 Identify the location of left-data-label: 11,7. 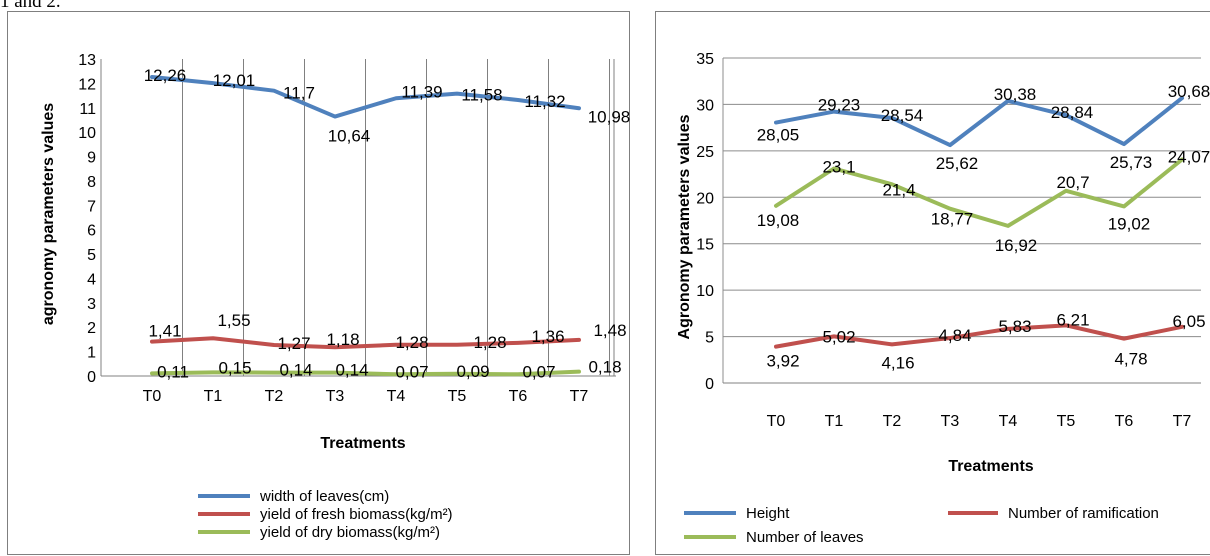
(299, 93).